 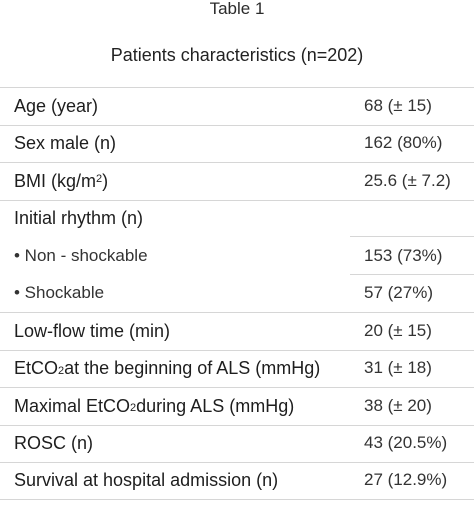 I want to click on row-label: EtCO 2 at the beginning of ALS (mmHg), so click(x=167, y=369).